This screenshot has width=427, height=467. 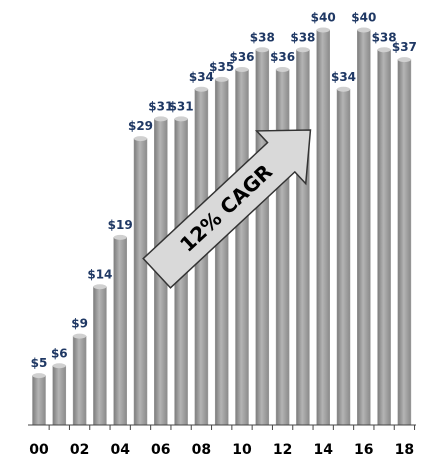 What do you see at coordinates (59, 353) in the screenshot?
I see `value-label: $6` at bounding box center [59, 353].